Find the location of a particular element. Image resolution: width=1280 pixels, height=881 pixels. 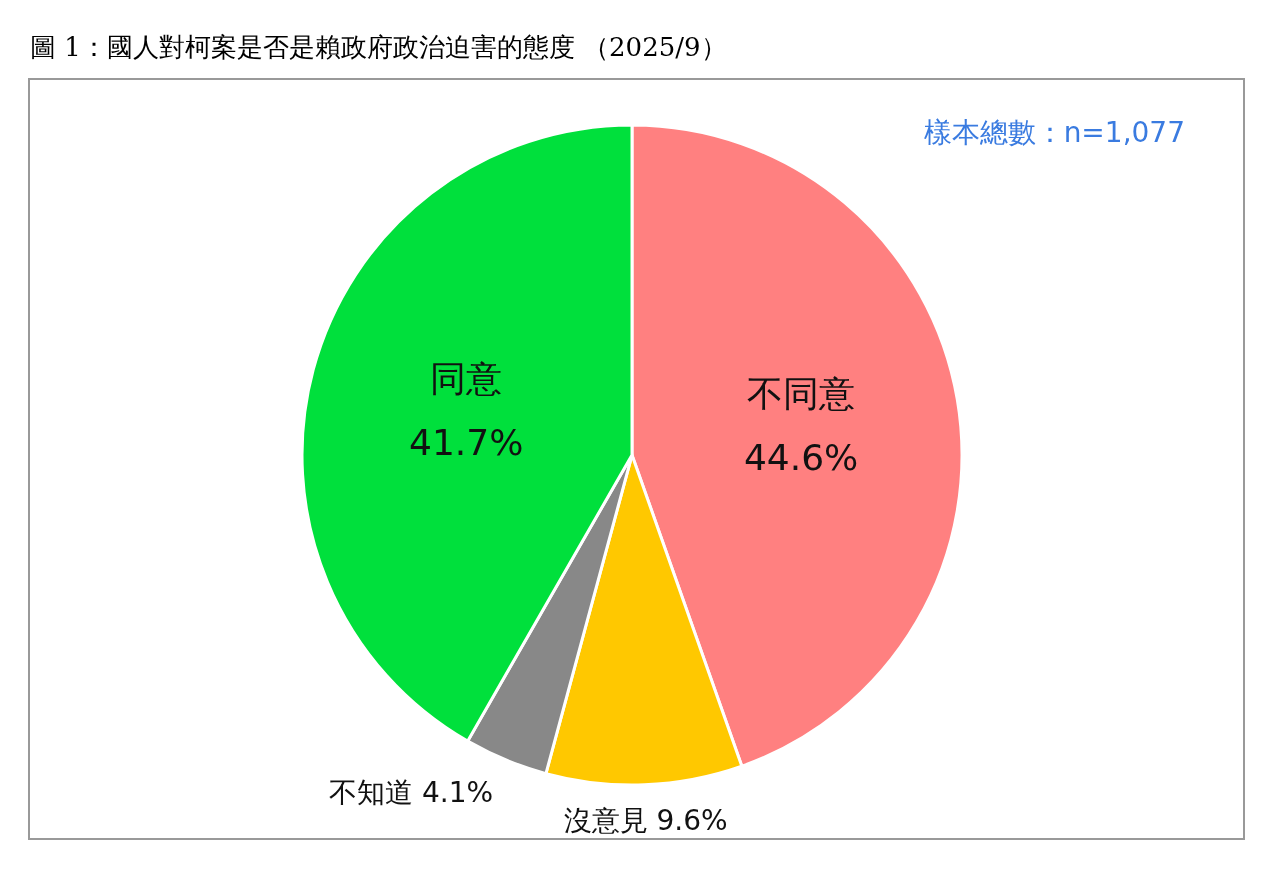

slice-label: 沒意見 9.6% is located at coordinates (645, 820).